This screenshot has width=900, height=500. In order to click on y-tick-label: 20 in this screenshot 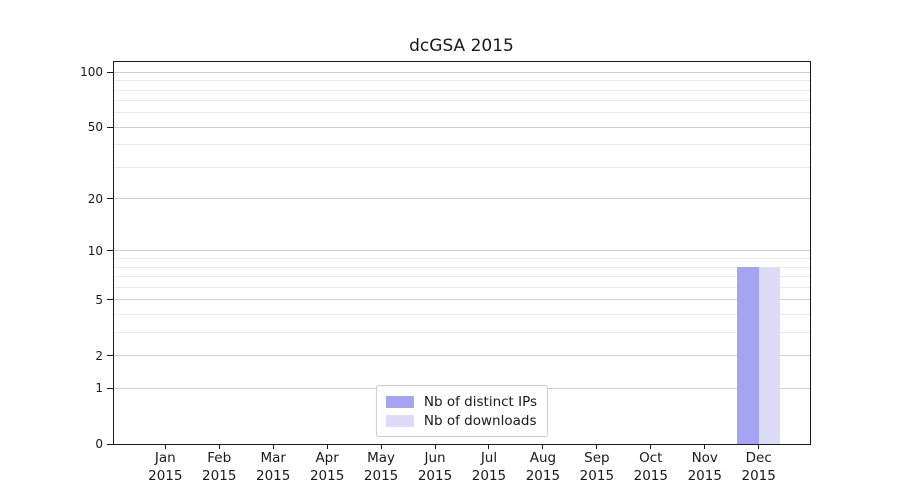, I will do `click(95, 198)`.